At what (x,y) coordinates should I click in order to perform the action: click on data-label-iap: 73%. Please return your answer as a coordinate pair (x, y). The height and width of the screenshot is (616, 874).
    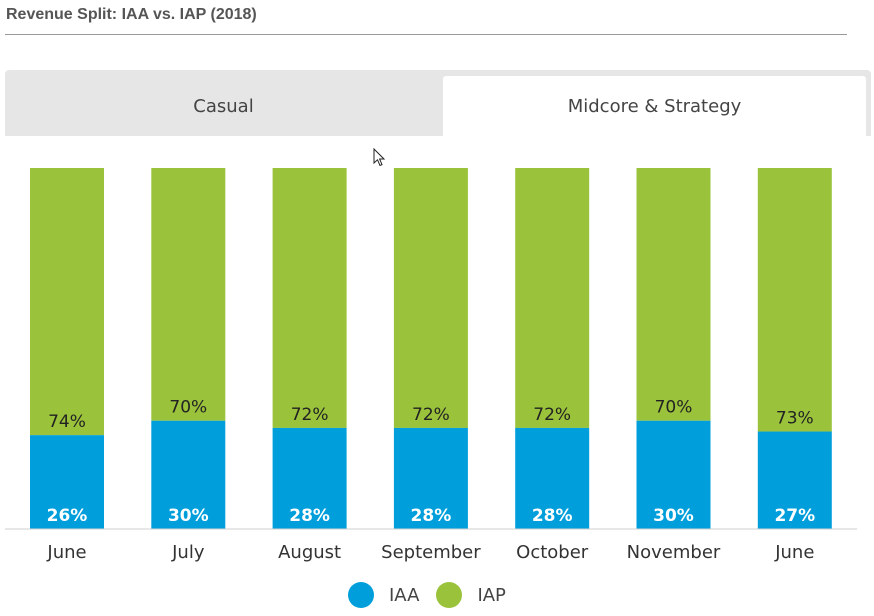
    Looking at the image, I should click on (795, 419).